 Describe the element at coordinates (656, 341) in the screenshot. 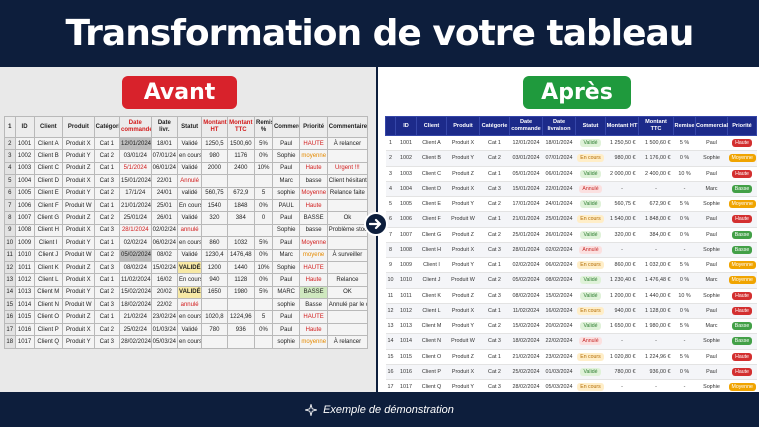

I see `table-cell: -` at that location.